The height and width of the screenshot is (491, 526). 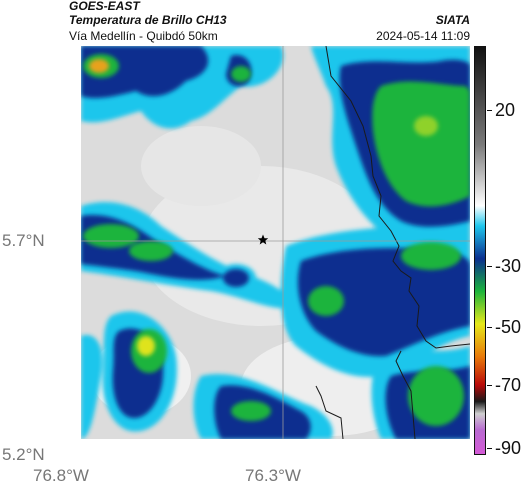 I want to click on product-title: Temperatura de Brillo CH13, so click(x=148, y=20).